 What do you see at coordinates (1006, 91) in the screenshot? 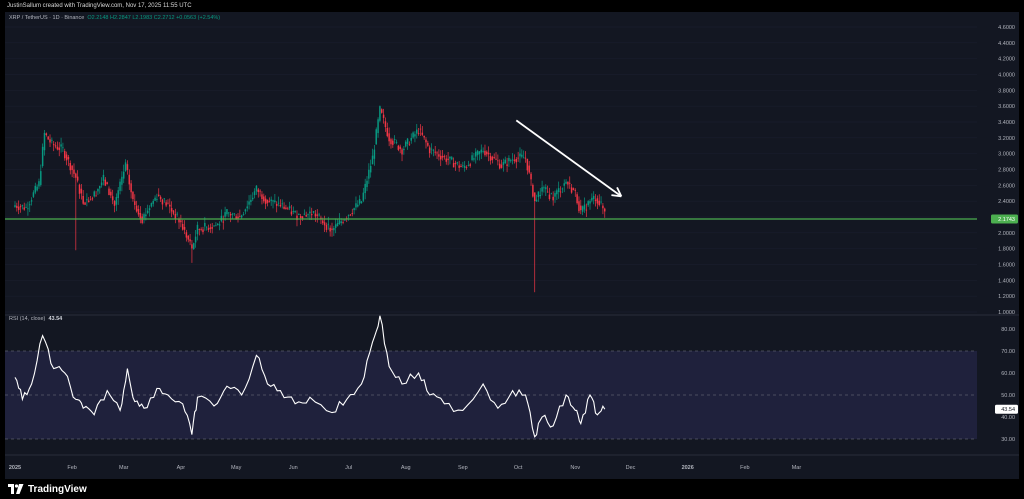
I see `price-axis-label: 3.8000` at bounding box center [1006, 91].